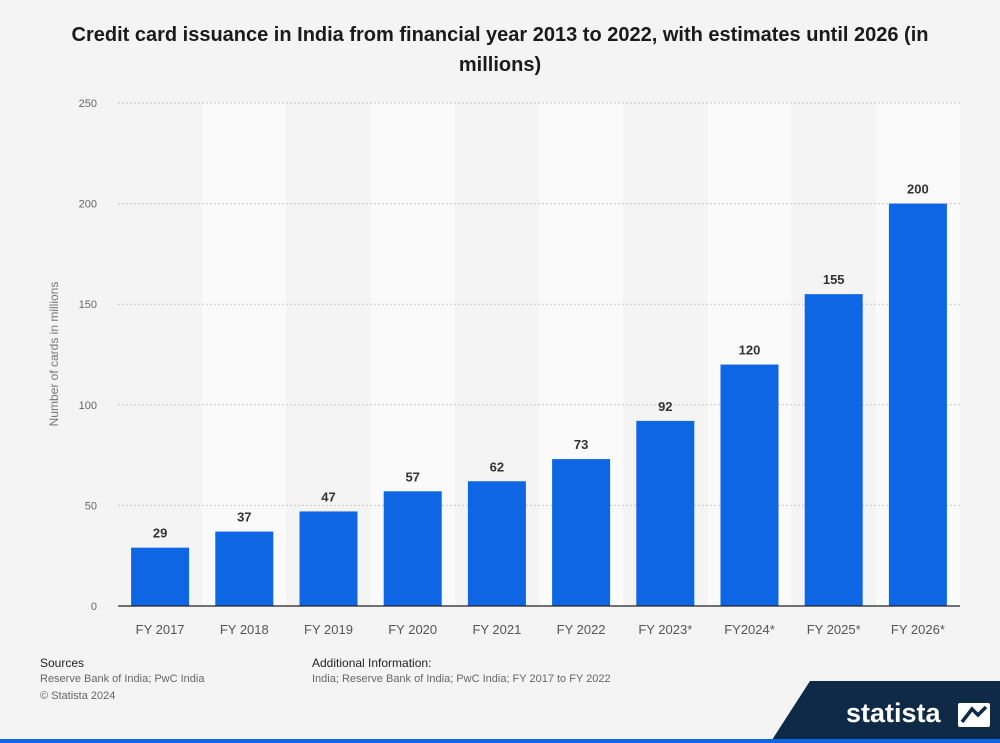 This screenshot has height=743, width=1000. Describe the element at coordinates (500, 741) in the screenshot. I see `bottom-accent-line` at that location.